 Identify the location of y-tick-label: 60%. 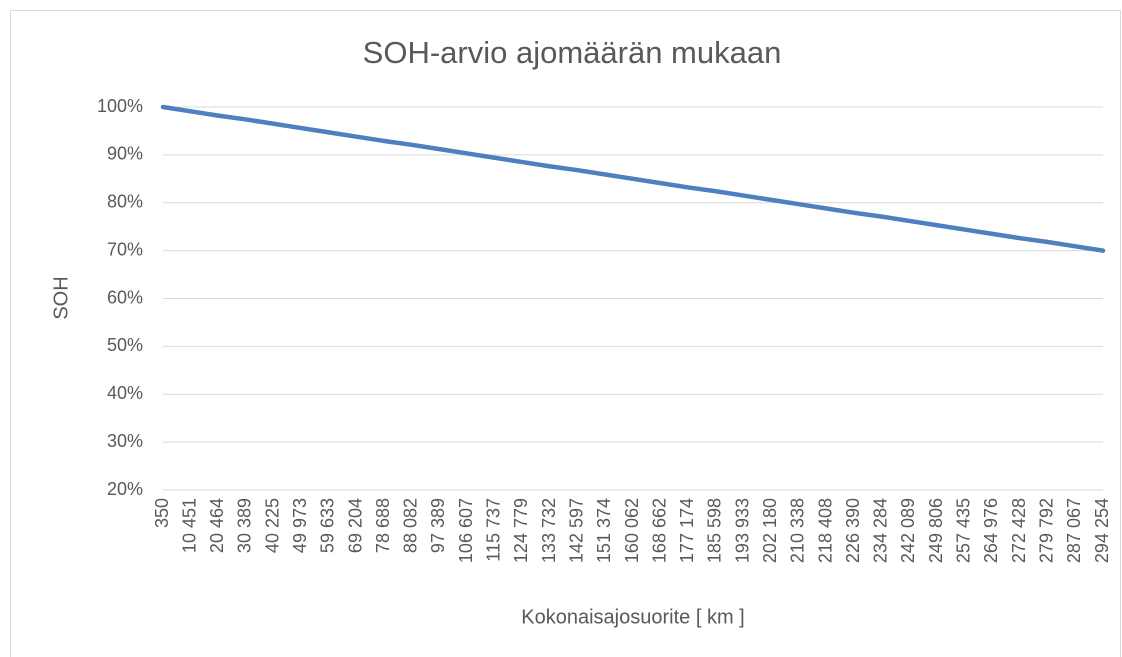
(125, 297).